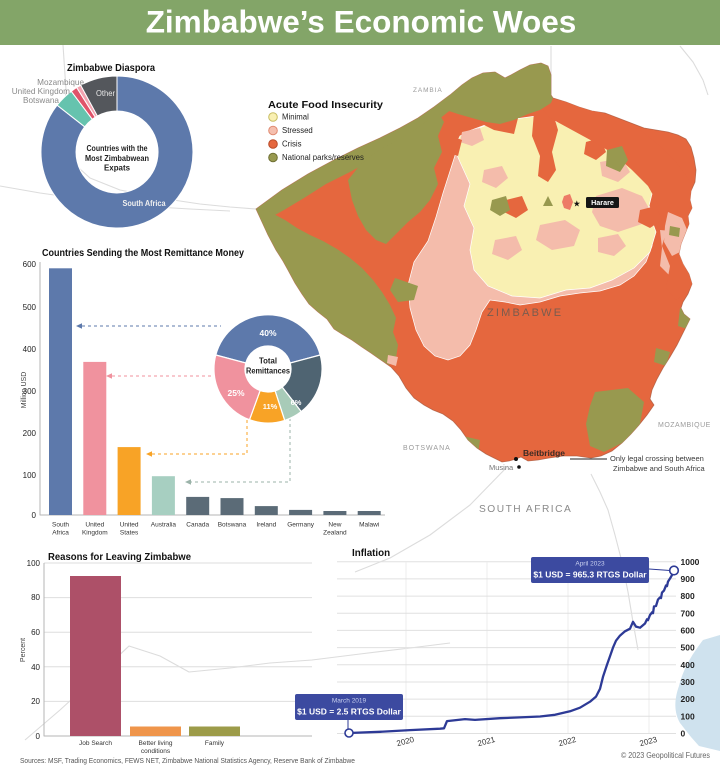 Image resolution: width=720 pixels, height=775 pixels. Describe the element at coordinates (296, 402) in the screenshot. I see `svg-text: 6%` at that location.